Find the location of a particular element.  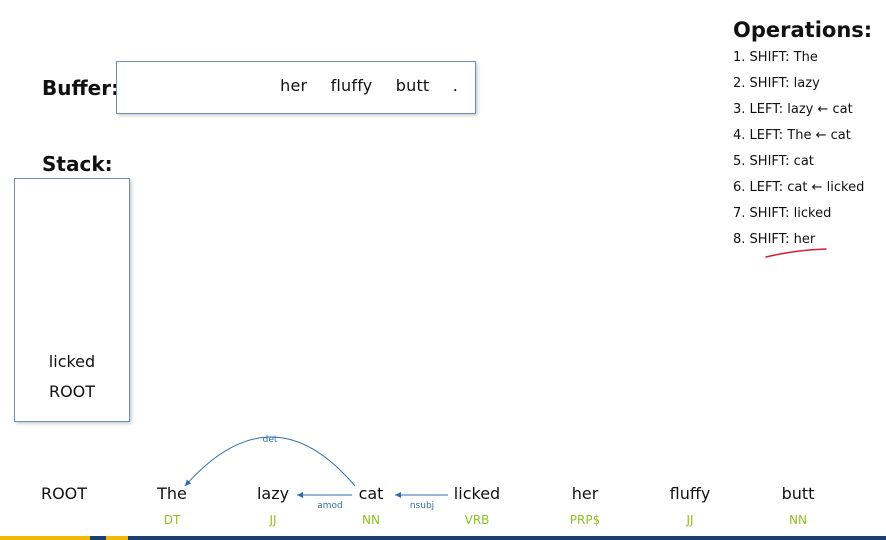

buffer-word: fluffy is located at coordinates (351, 85).